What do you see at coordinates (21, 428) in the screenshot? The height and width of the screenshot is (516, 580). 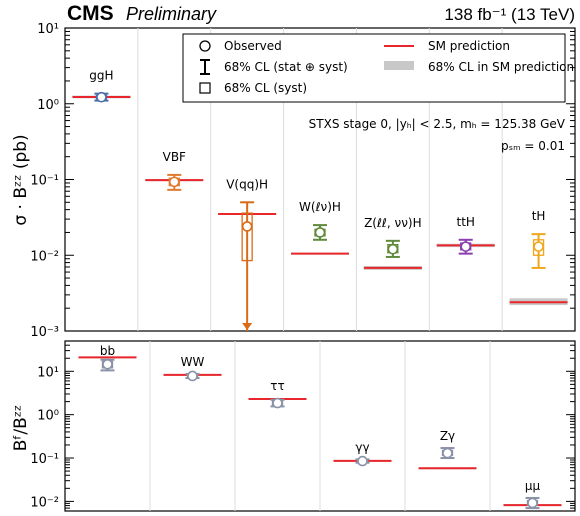 I see `bottom-ylabel: Bᶠ/Bᶻᶻ` at bounding box center [21, 428].